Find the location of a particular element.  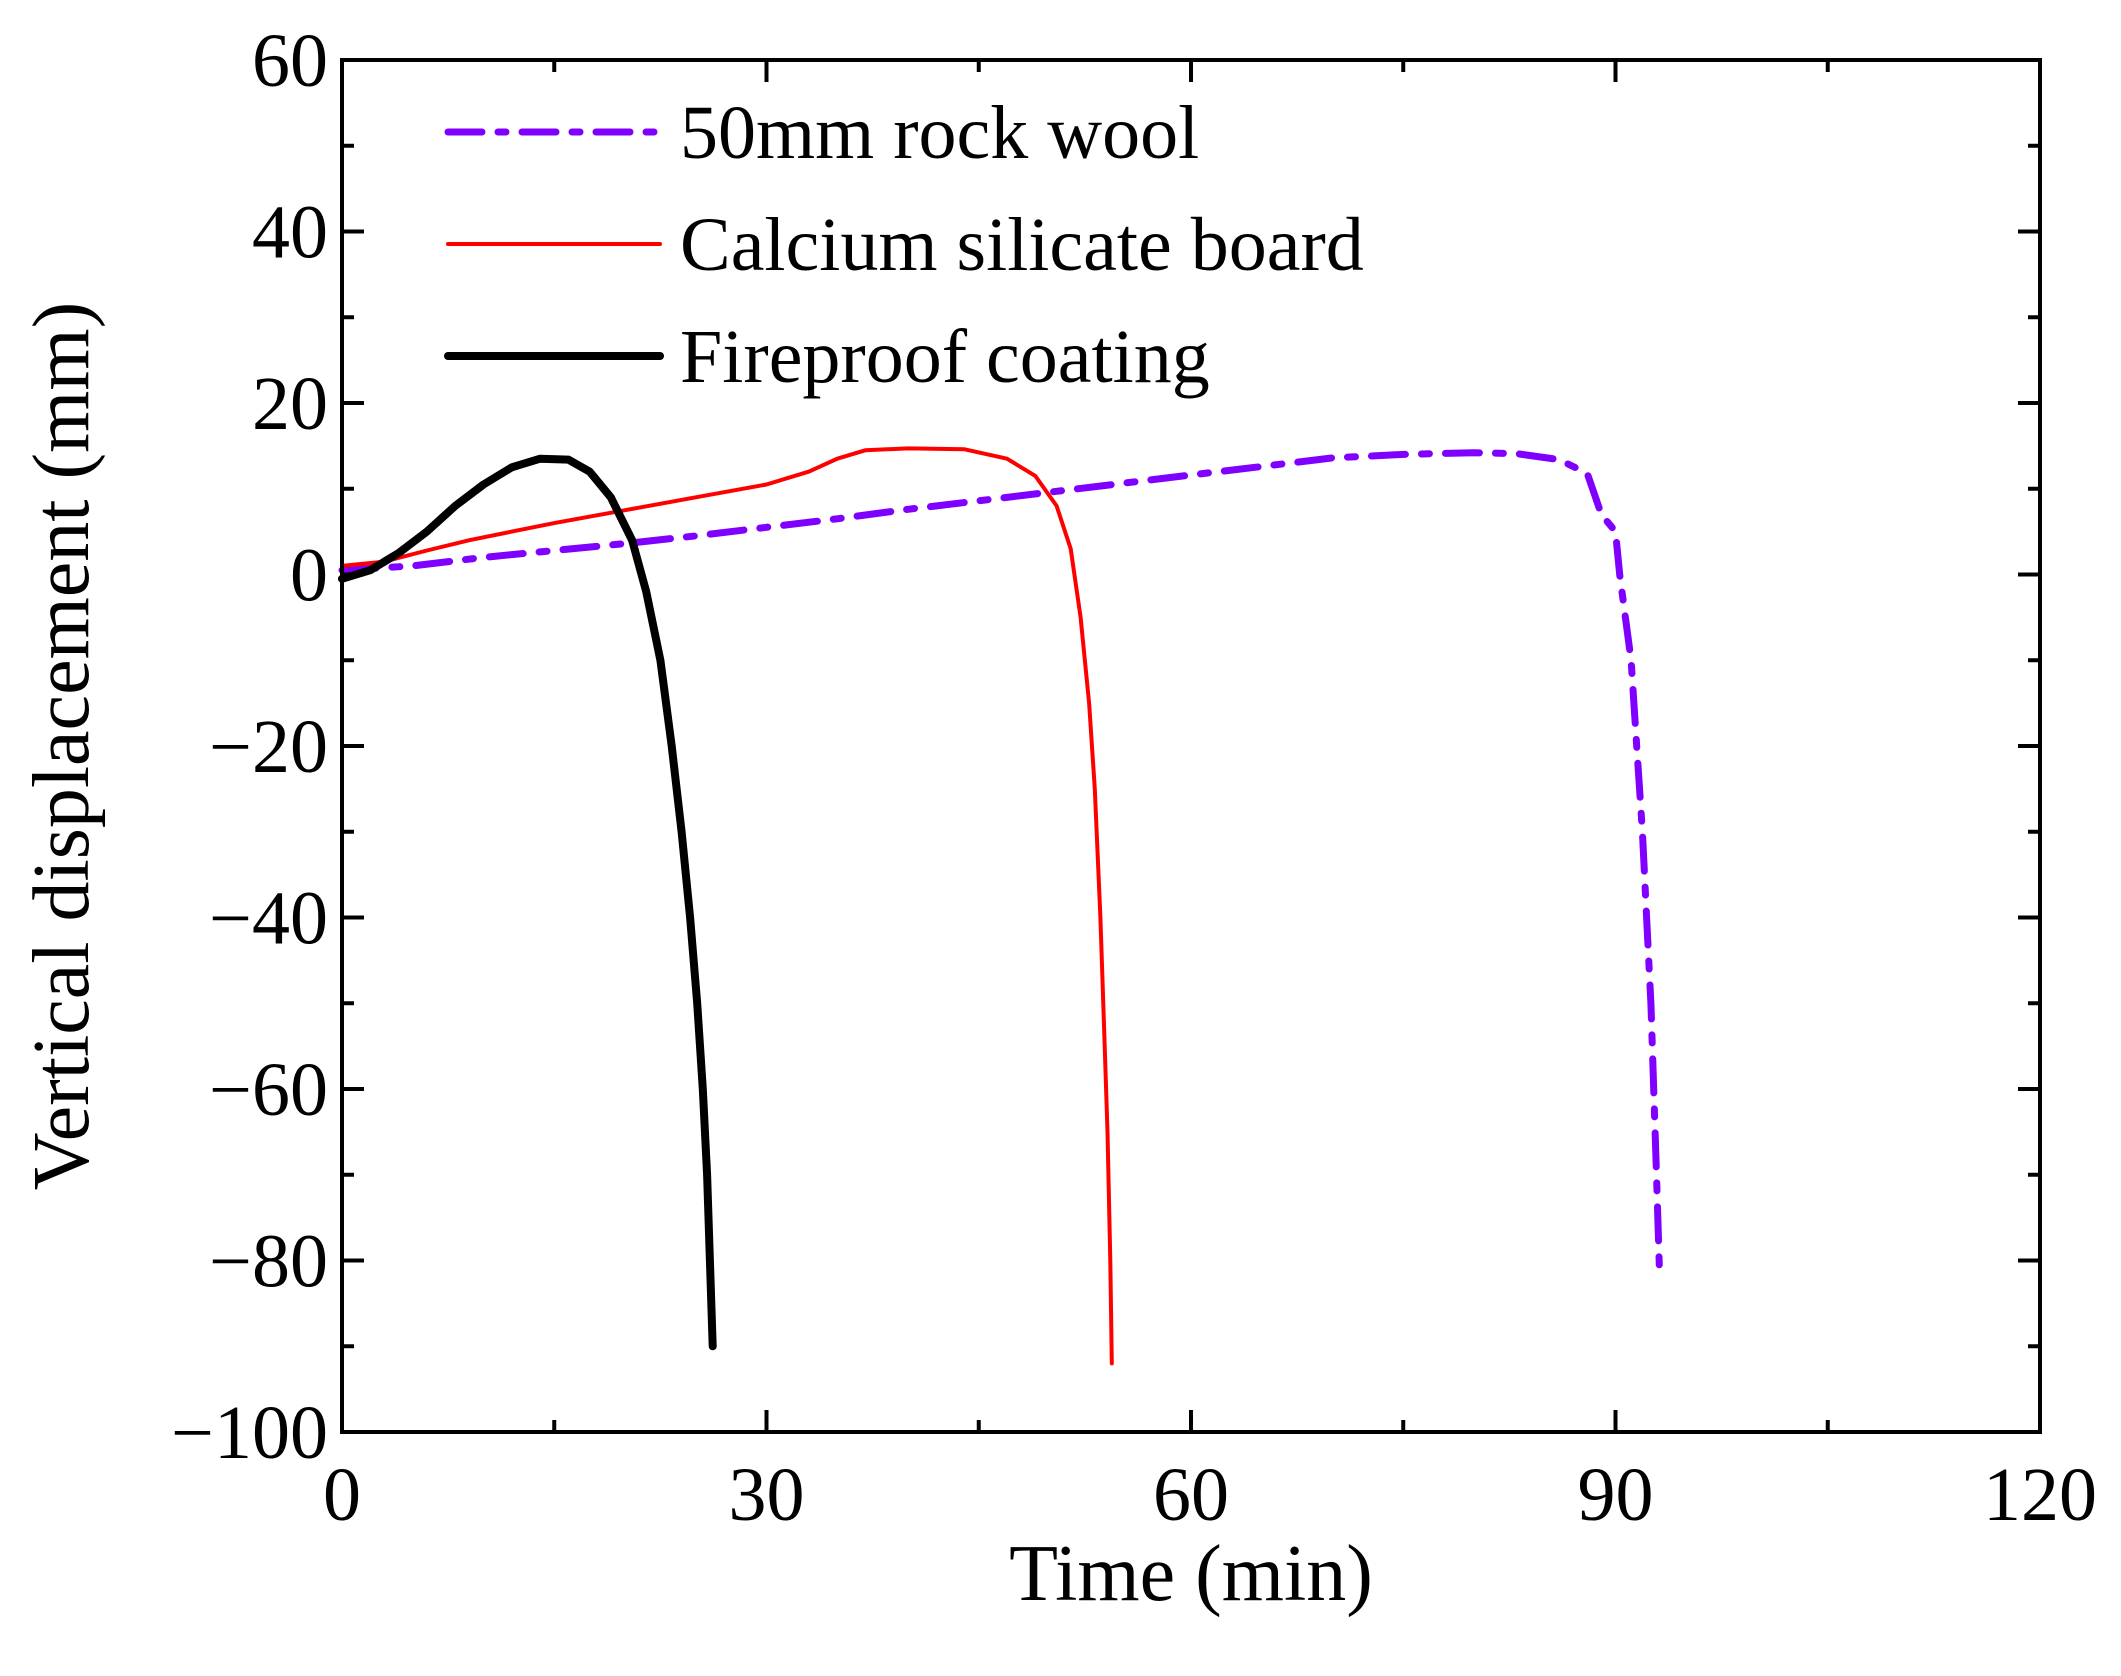

y-tick-label: 60 is located at coordinates (290, 61).